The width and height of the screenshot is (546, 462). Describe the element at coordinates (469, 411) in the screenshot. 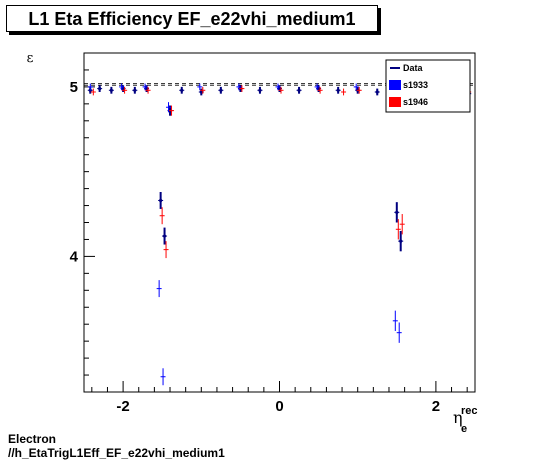

I see `svg-text: rec` at that location.